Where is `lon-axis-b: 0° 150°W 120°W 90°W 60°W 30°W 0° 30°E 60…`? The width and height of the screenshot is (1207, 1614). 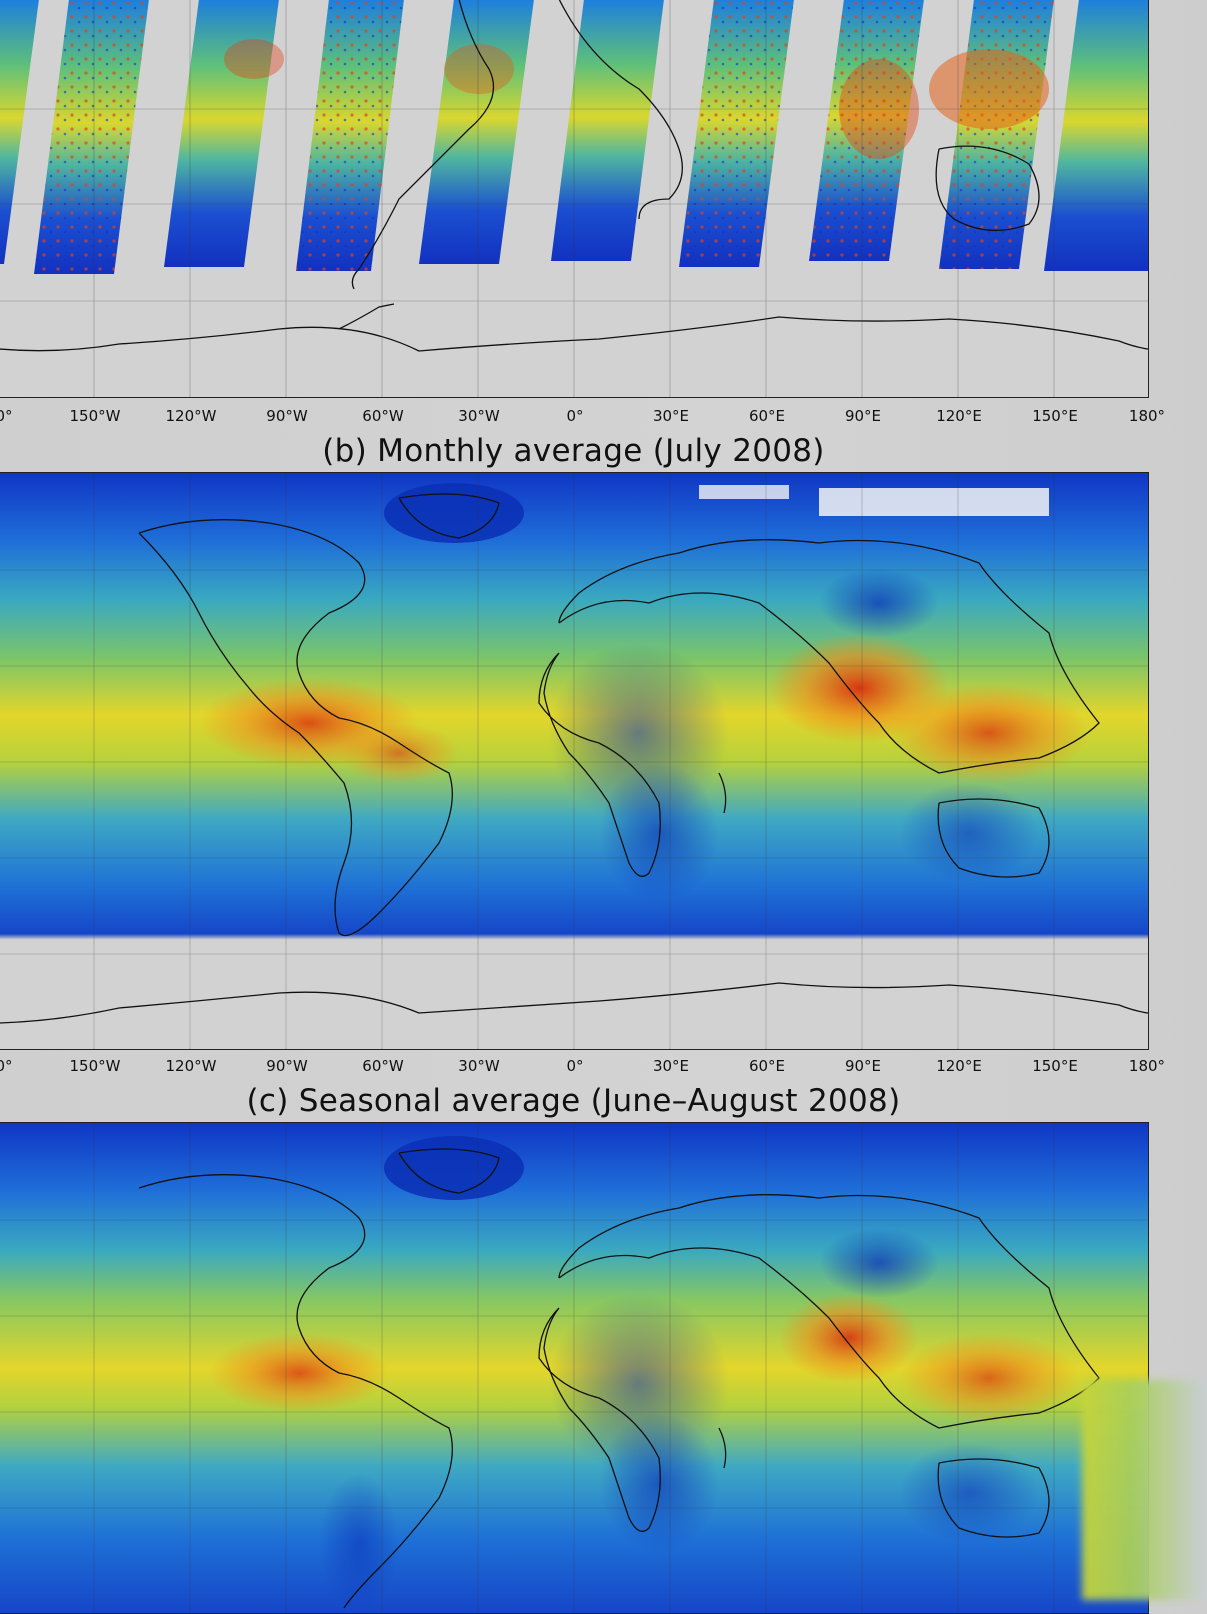
lon-axis-b: 0° 150°W 120°W 90°W 60°W 30°W 0° 30°E 60… is located at coordinates (603, 1068).